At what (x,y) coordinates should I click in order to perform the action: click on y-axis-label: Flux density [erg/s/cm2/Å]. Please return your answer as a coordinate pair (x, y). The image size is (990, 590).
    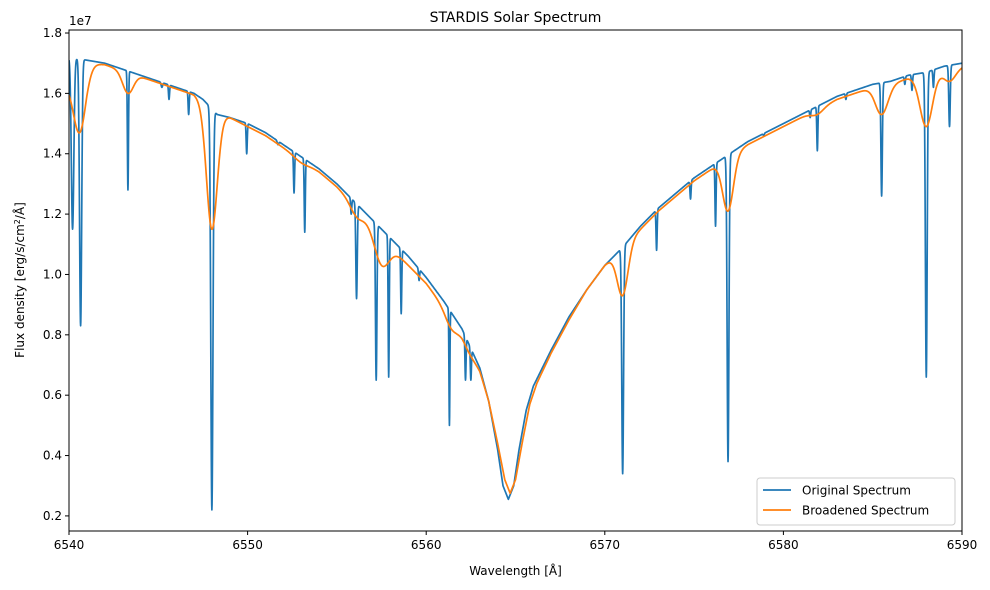
    Looking at the image, I should click on (19, 280).